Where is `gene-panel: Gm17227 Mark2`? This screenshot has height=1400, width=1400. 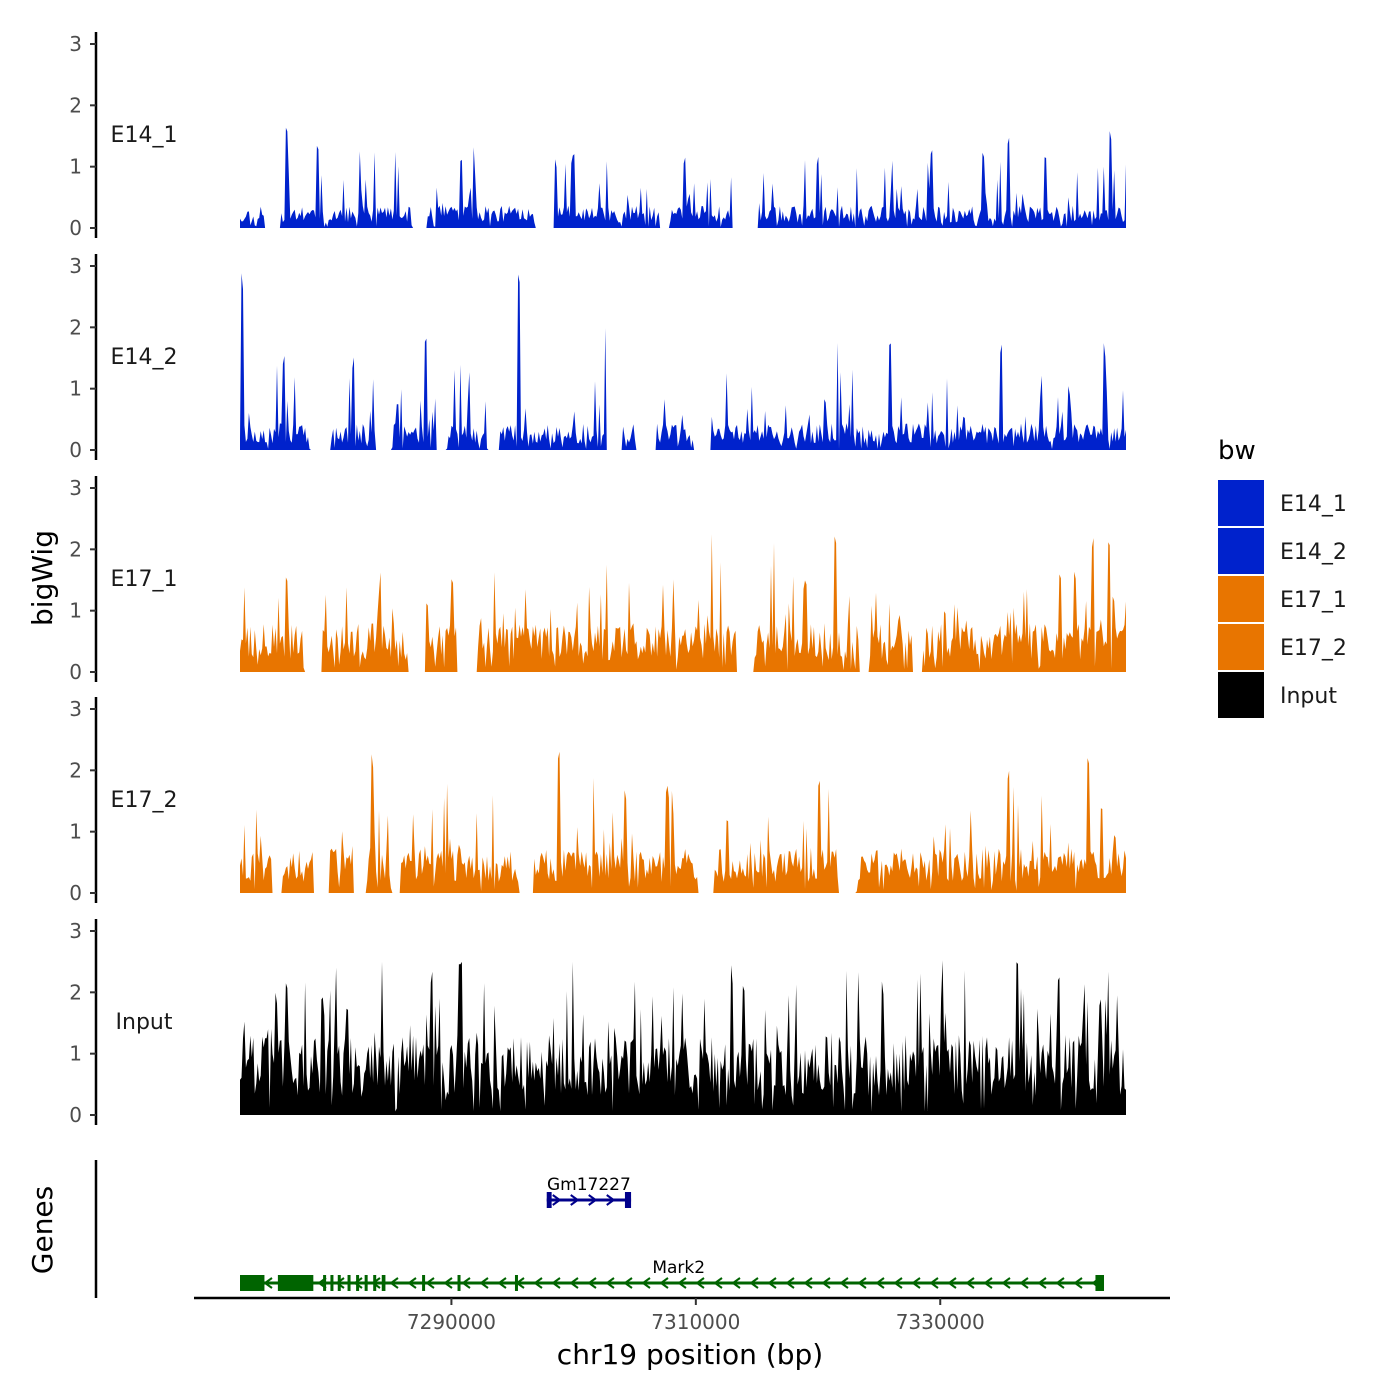
gene-panel: Gm17227 Mark2 is located at coordinates (599, 1229).